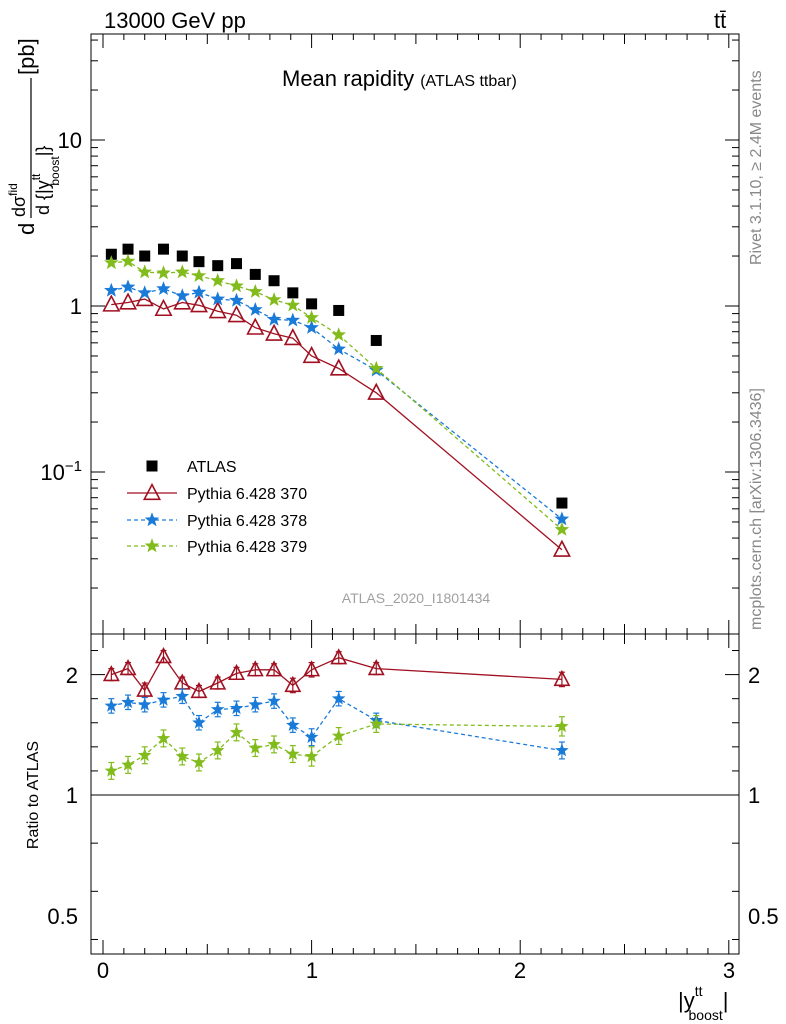 This screenshot has height=1024, width=786. I want to click on x-tick-label-2: 2, so click(520, 970).